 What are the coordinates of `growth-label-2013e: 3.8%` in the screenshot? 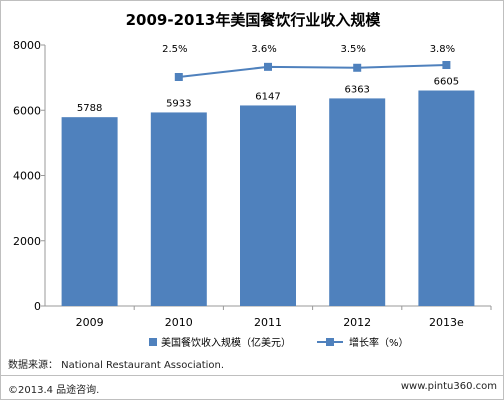 It's located at (442, 49).